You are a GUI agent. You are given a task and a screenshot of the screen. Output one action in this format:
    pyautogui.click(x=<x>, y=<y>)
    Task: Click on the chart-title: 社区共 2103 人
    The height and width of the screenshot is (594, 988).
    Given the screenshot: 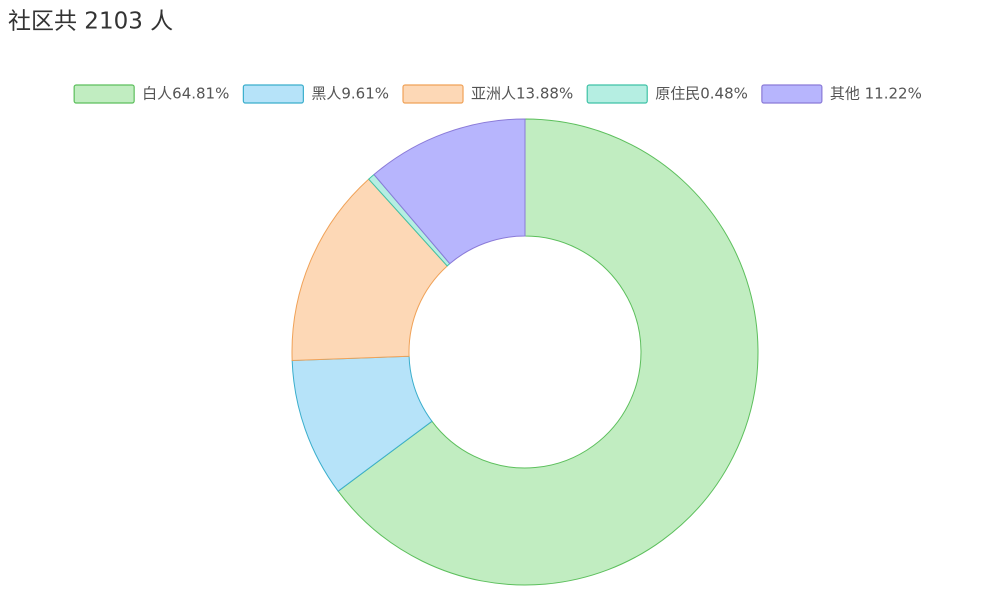 What is the action you would take?
    pyautogui.click(x=90, y=22)
    